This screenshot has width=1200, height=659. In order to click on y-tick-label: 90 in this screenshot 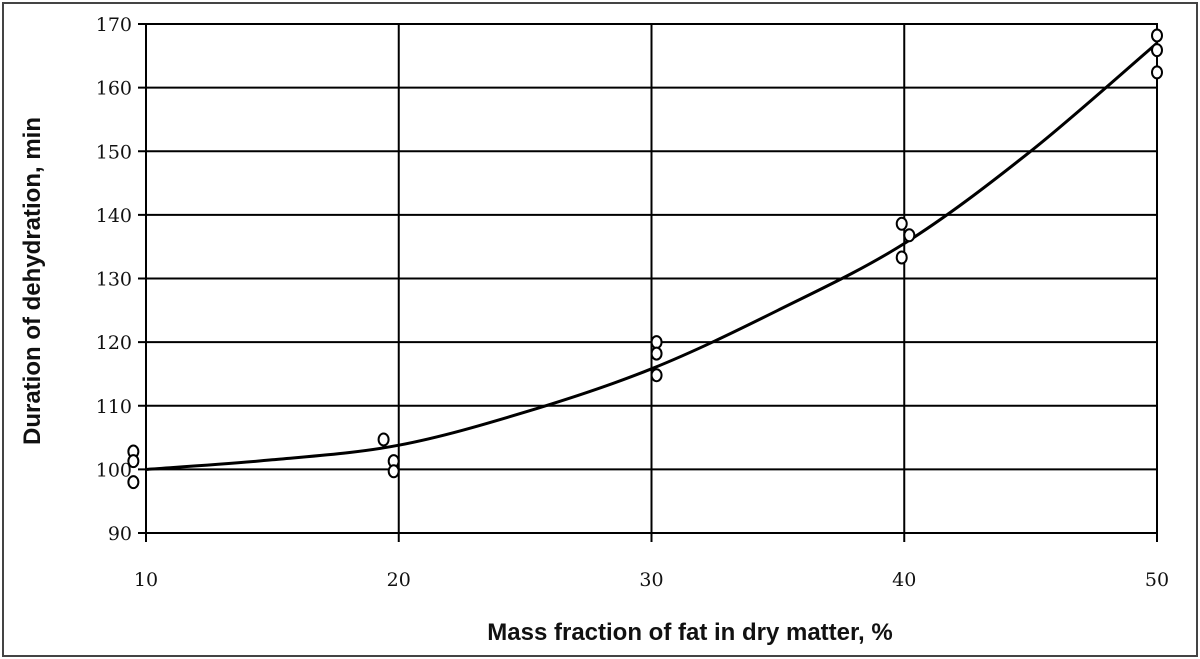, I will do `click(120, 534)`.